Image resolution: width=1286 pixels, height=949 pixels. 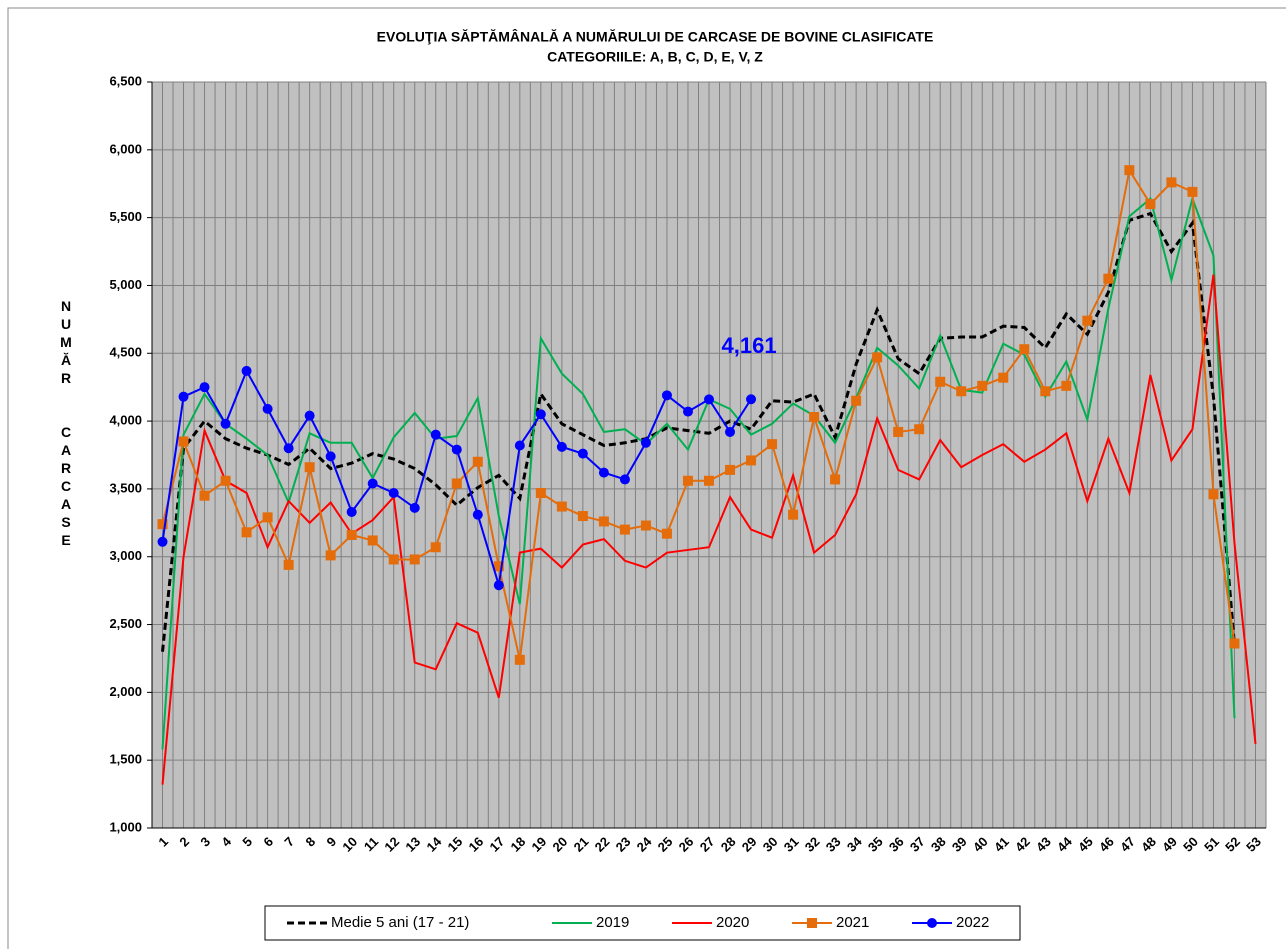 I want to click on x-tick-label: 33, so click(x=833, y=844).